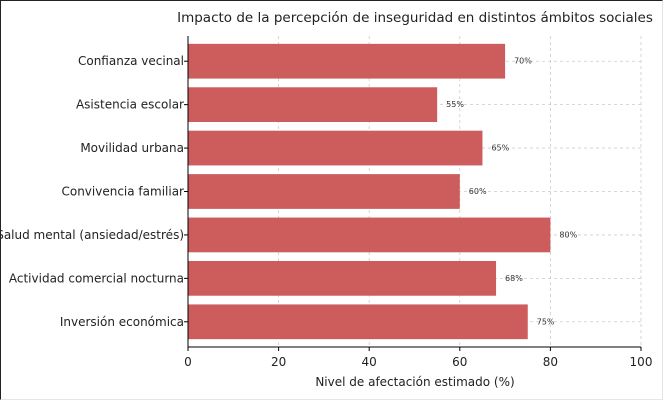  Describe the element at coordinates (511, 192) in the screenshot. I see `data-labels: 70% 55% 65% 60% 80% 68% 75%` at that location.